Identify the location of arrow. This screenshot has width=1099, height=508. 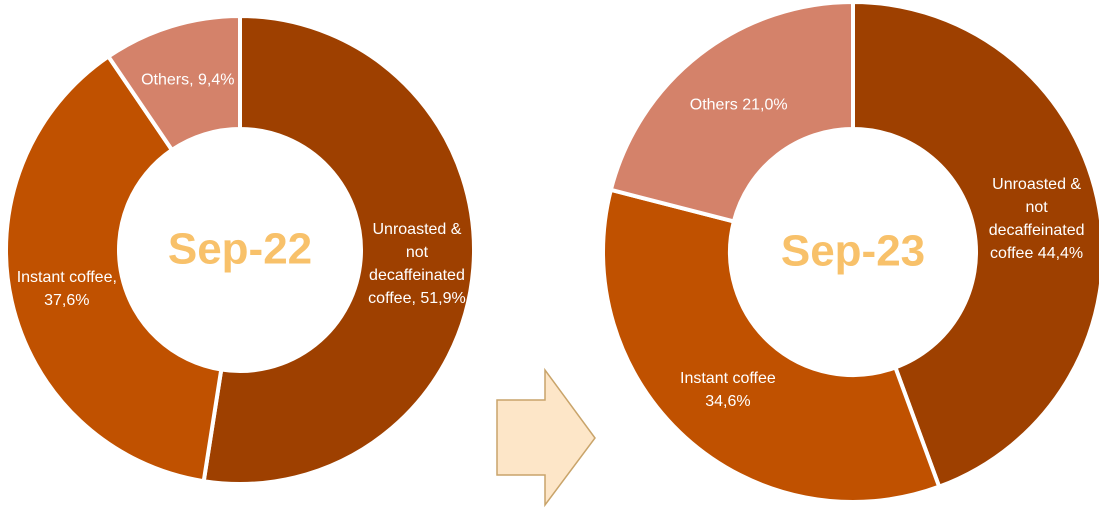
(546, 437).